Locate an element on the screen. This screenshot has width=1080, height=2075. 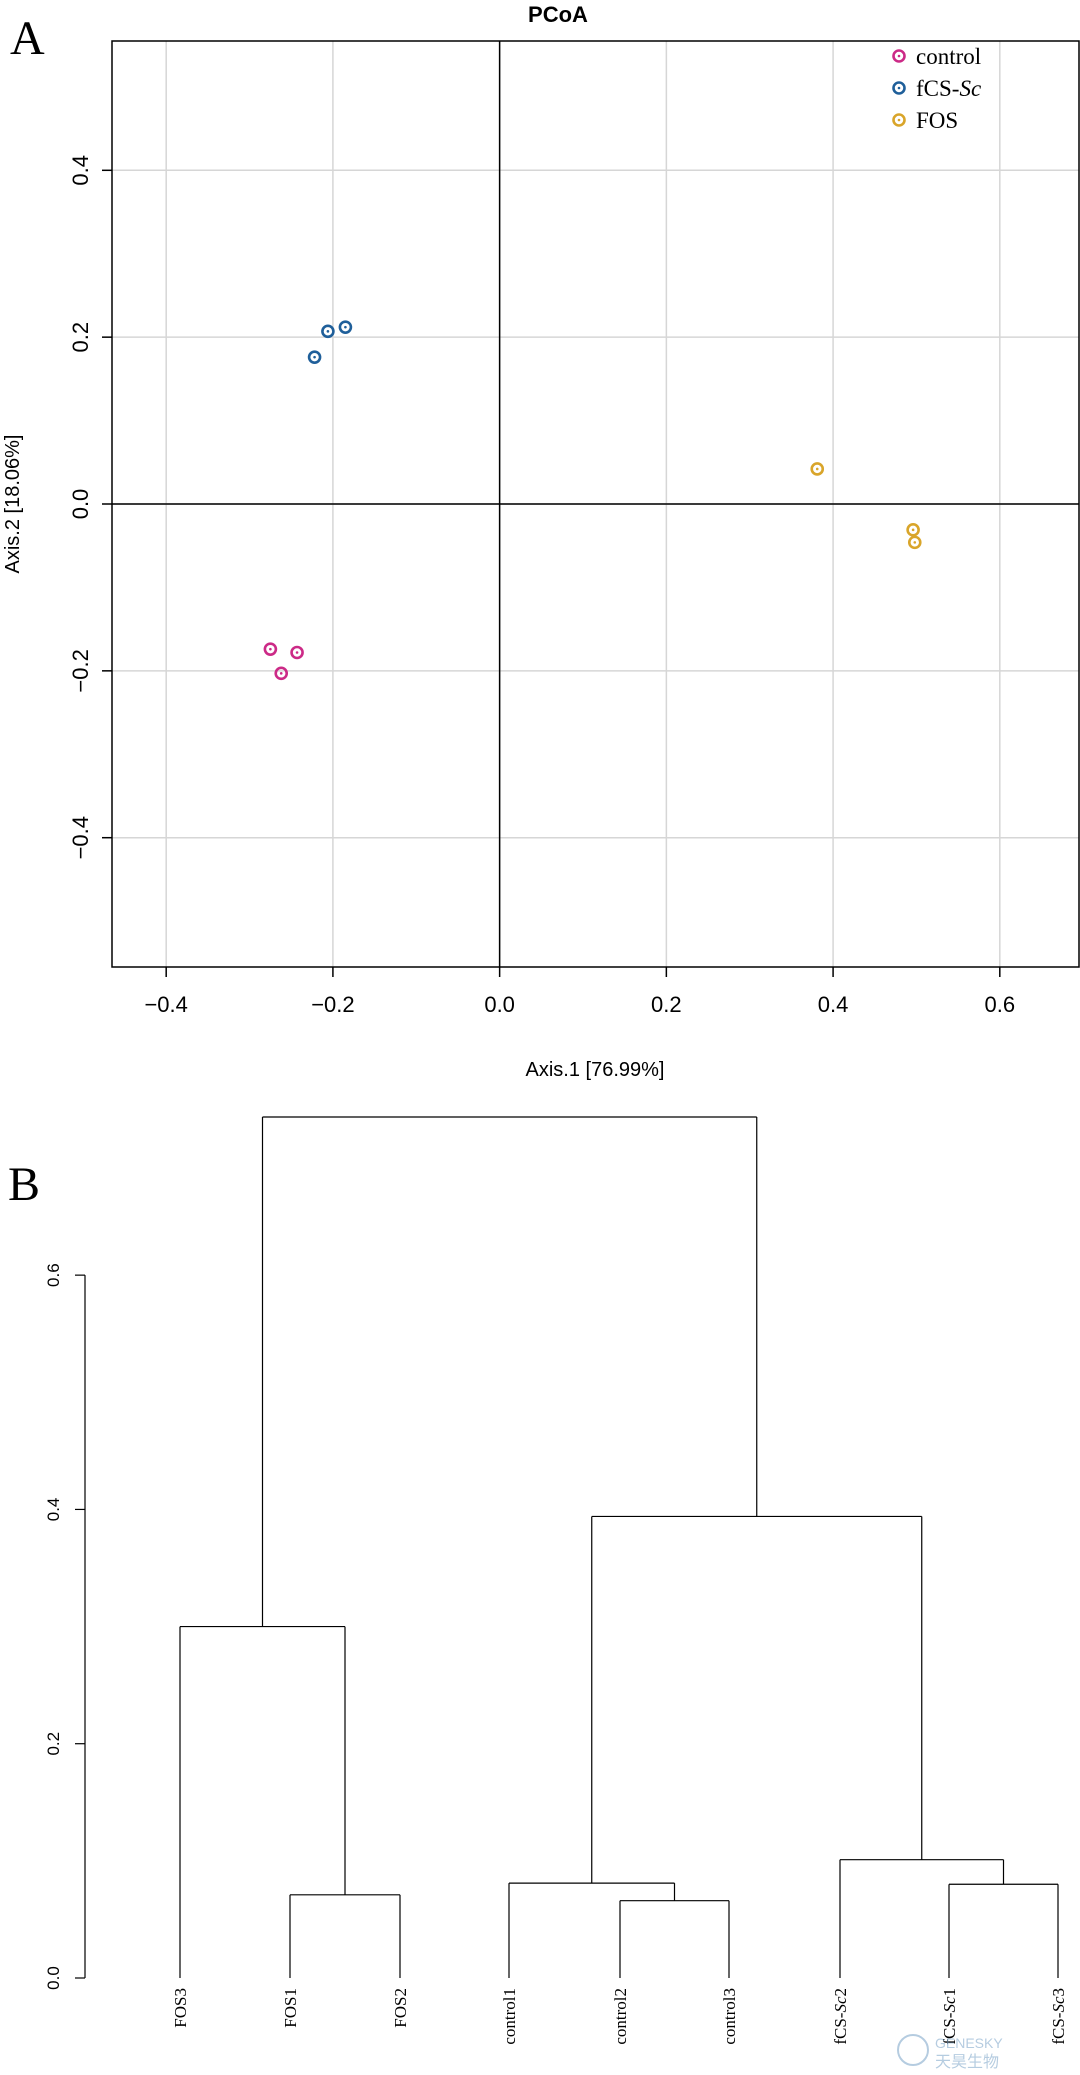
leaf-label-control3: control3 is located at coordinates (729, 2016).